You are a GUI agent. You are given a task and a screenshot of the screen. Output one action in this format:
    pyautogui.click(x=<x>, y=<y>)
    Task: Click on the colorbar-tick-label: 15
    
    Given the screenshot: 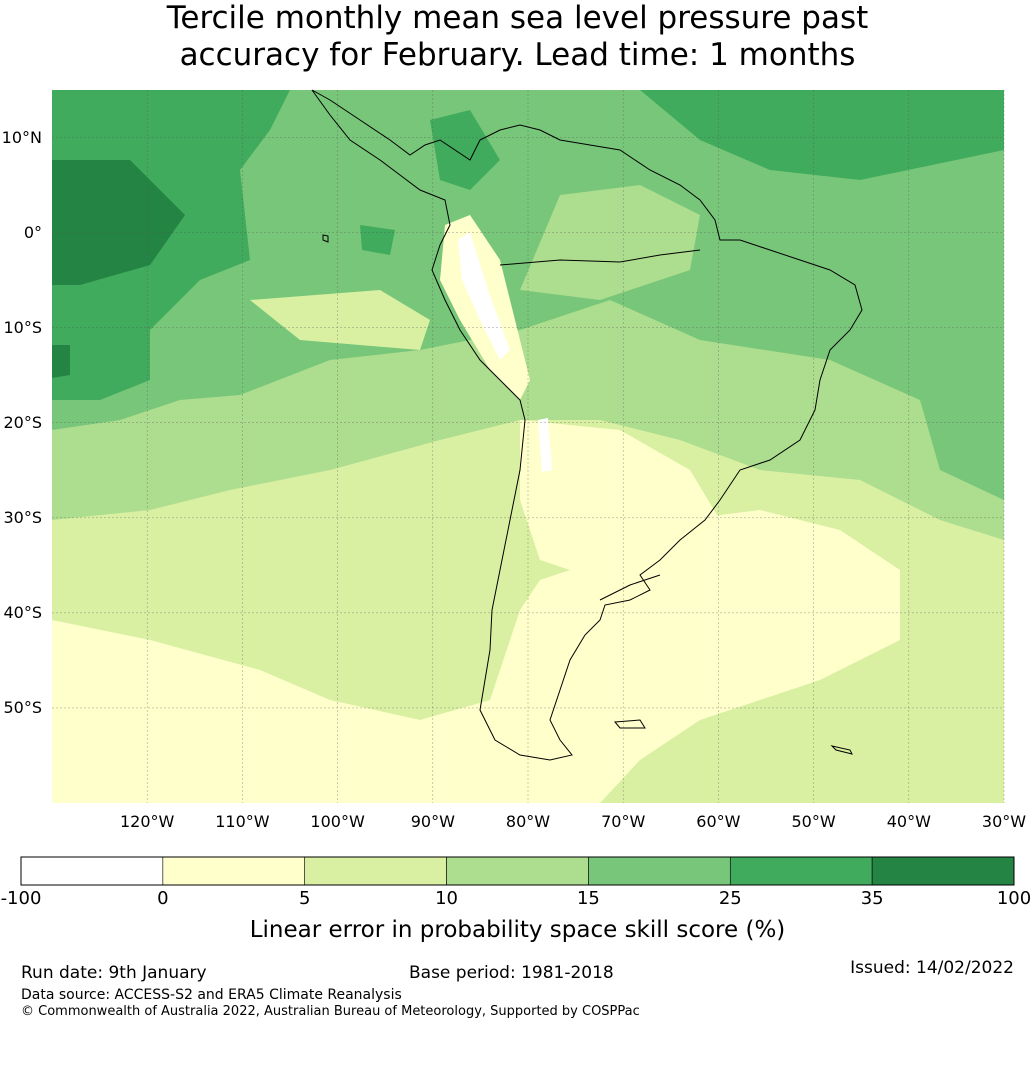 What is the action you would take?
    pyautogui.click(x=588, y=898)
    